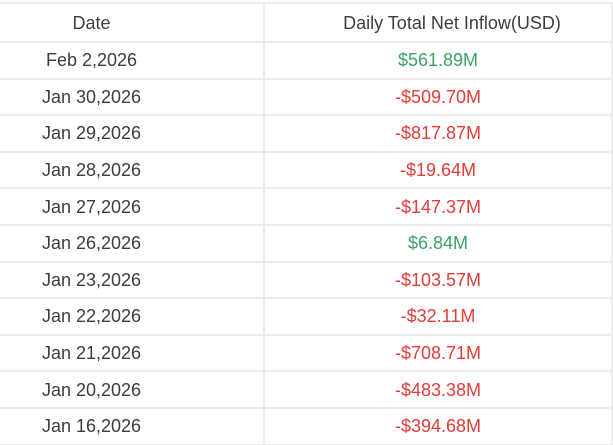 The image size is (613, 445). What do you see at coordinates (132, 97) in the screenshot?
I see `date-cell: Jan 30,2026` at bounding box center [132, 97].